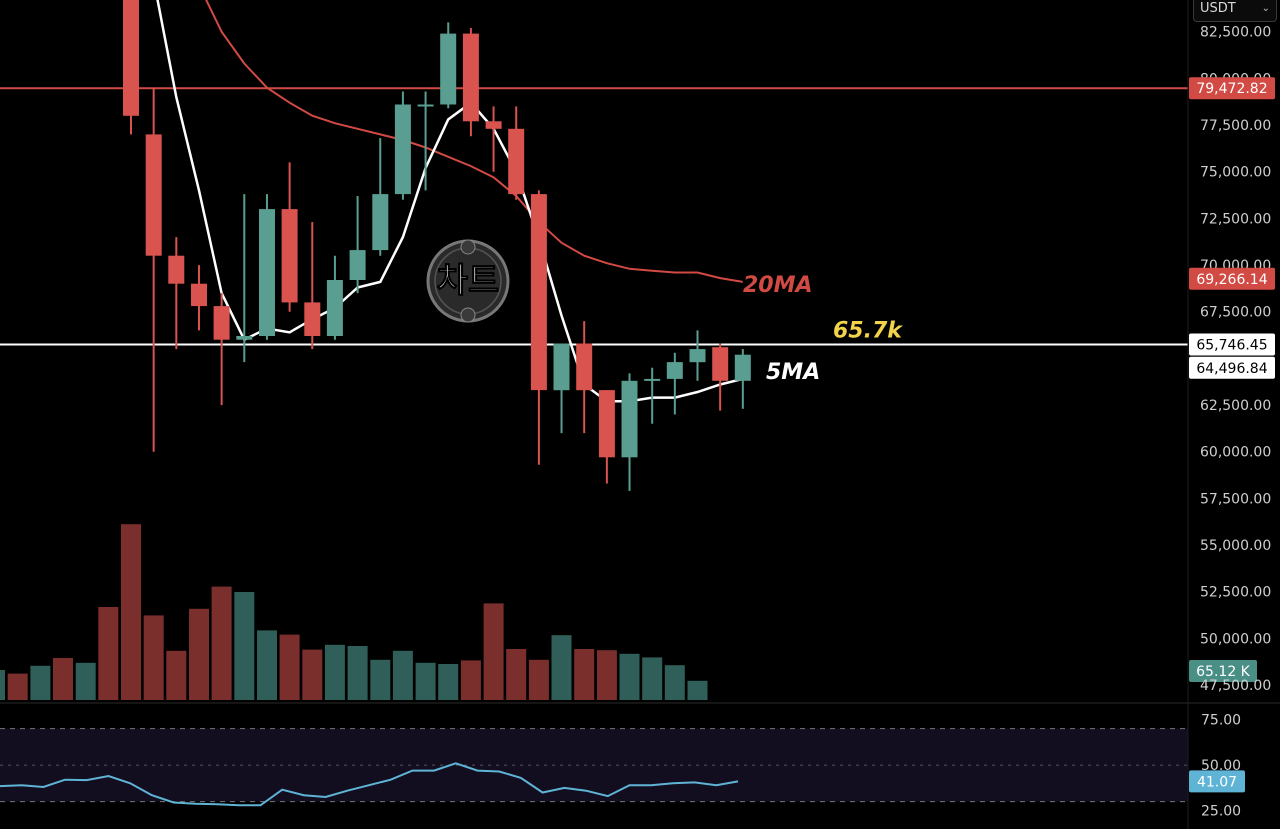 This screenshot has height=829, width=1280. Describe the element at coordinates (1221, 766) in the screenshot. I see `rsi-tick-label: 50.00` at that location.